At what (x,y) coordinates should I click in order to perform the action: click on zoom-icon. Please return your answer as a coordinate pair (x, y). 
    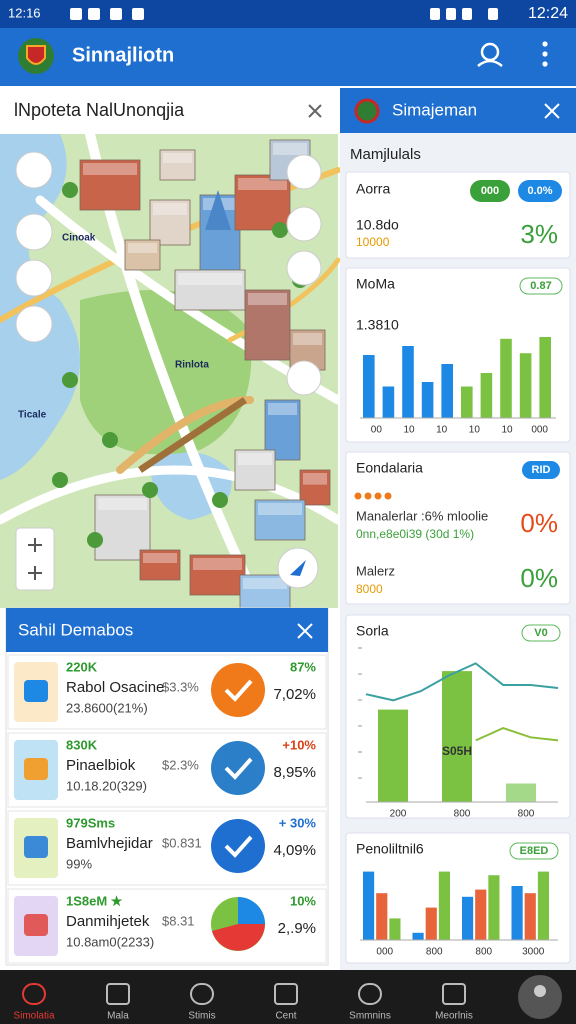
    Looking at the image, I should click on (35, 559).